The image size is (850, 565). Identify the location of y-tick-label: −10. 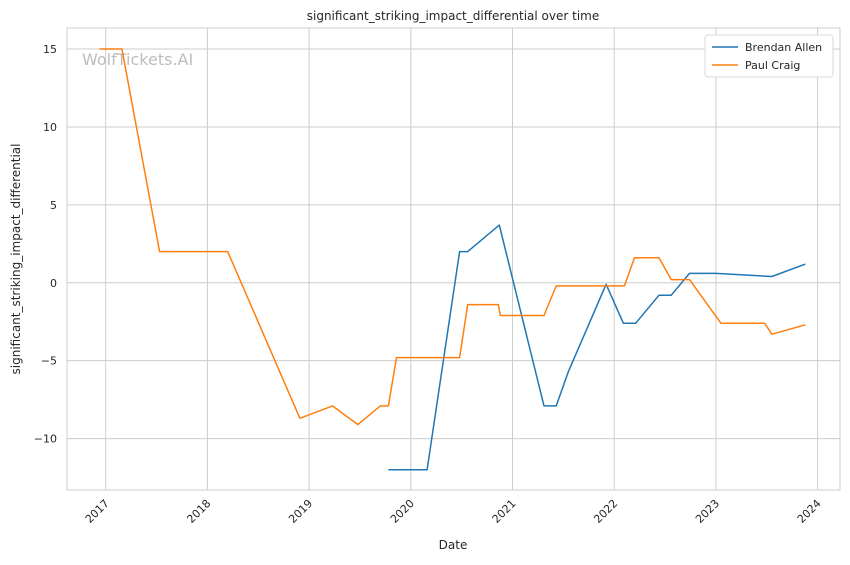
(45, 439).